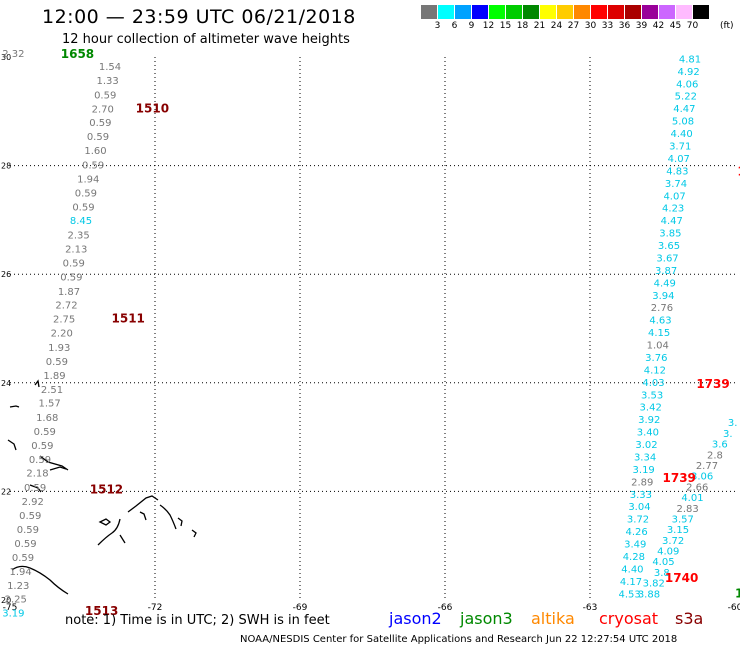 The width and height of the screenshot is (740, 650). I want to click on track-value-right: 2.89, so click(642, 482).